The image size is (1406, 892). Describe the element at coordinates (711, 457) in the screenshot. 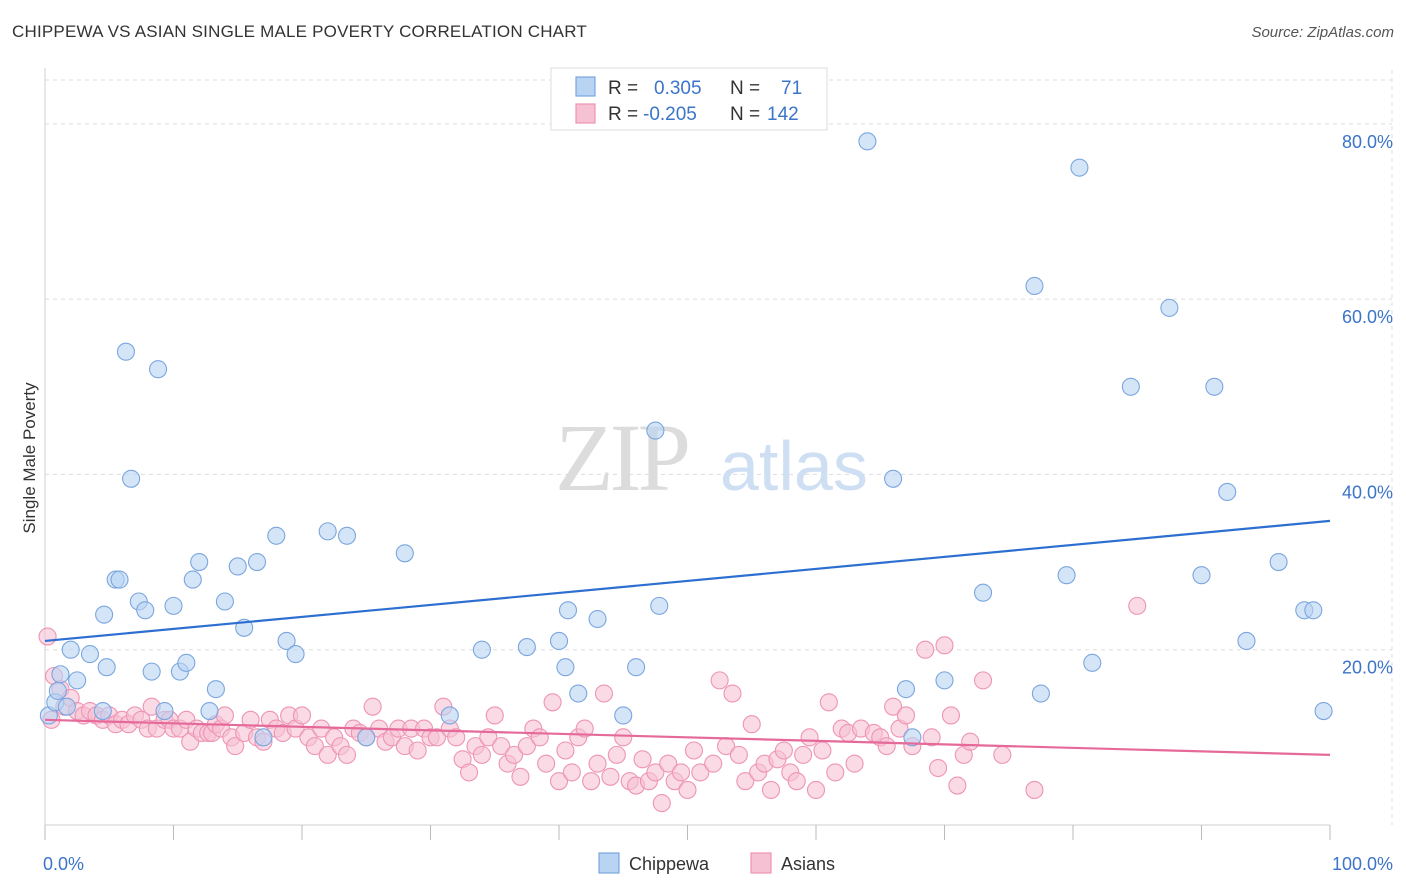

I see `watermark: ZIP atlas` at that location.